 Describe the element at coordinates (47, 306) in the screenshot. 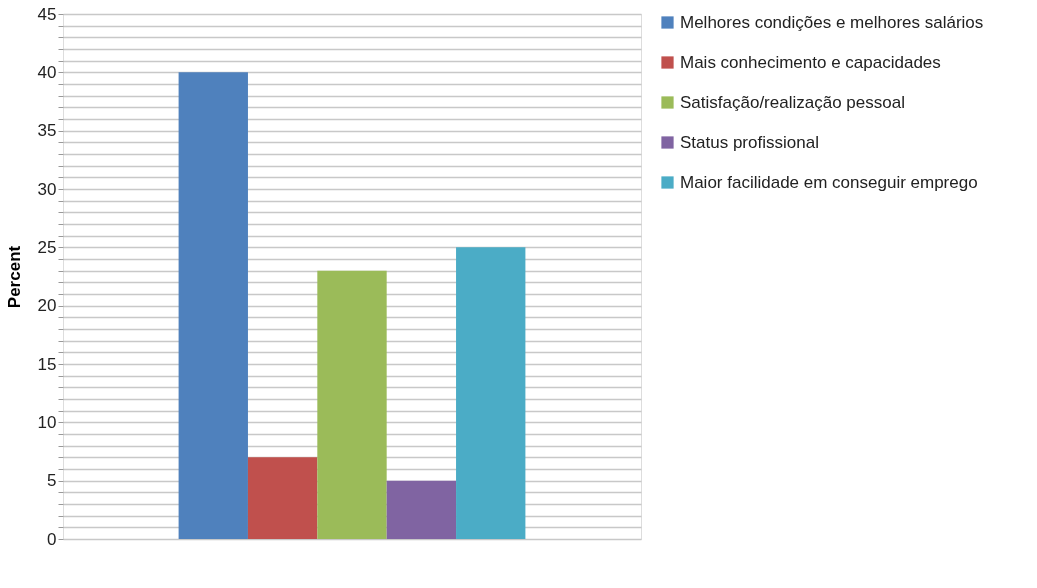

I see `y-tick-label: 20` at that location.